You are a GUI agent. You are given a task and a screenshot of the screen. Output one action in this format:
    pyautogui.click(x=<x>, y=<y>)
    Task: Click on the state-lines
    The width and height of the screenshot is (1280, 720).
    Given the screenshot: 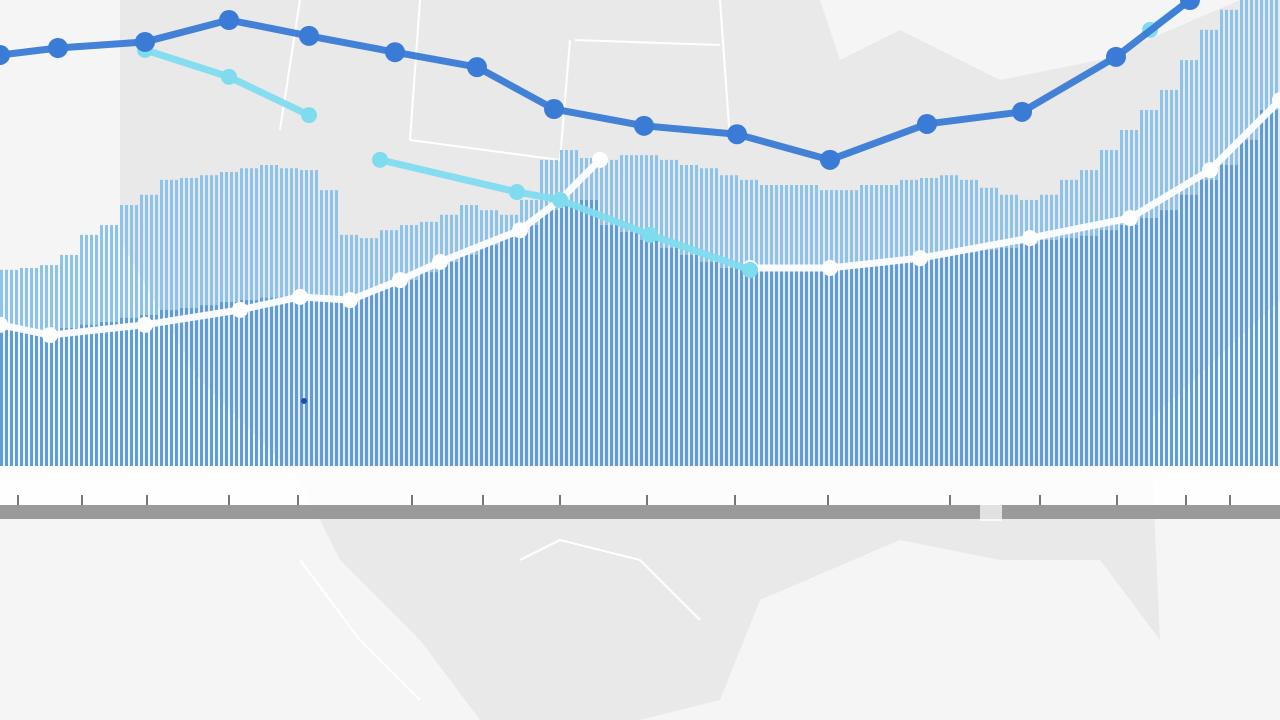 What is the action you would take?
    pyautogui.click(x=505, y=80)
    